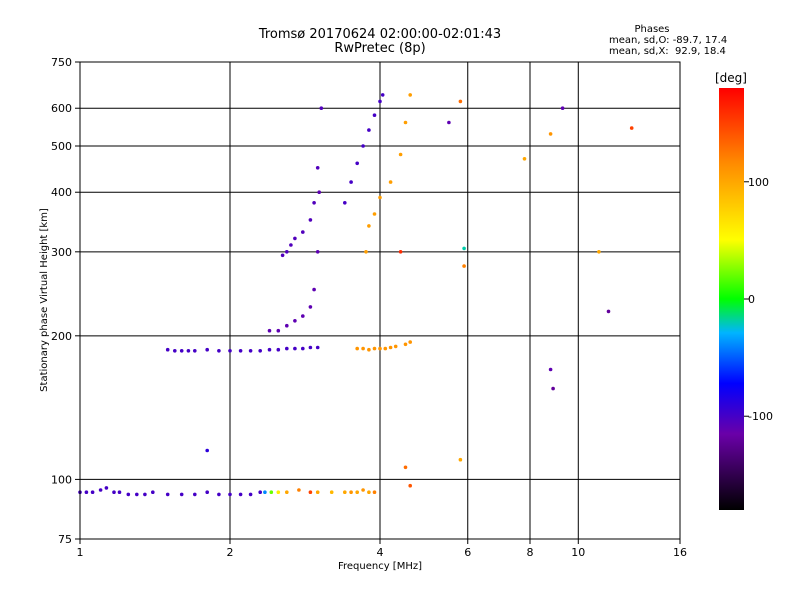 This screenshot has height=600, width=800. I want to click on y-tick-label: 600, so click(61, 108).